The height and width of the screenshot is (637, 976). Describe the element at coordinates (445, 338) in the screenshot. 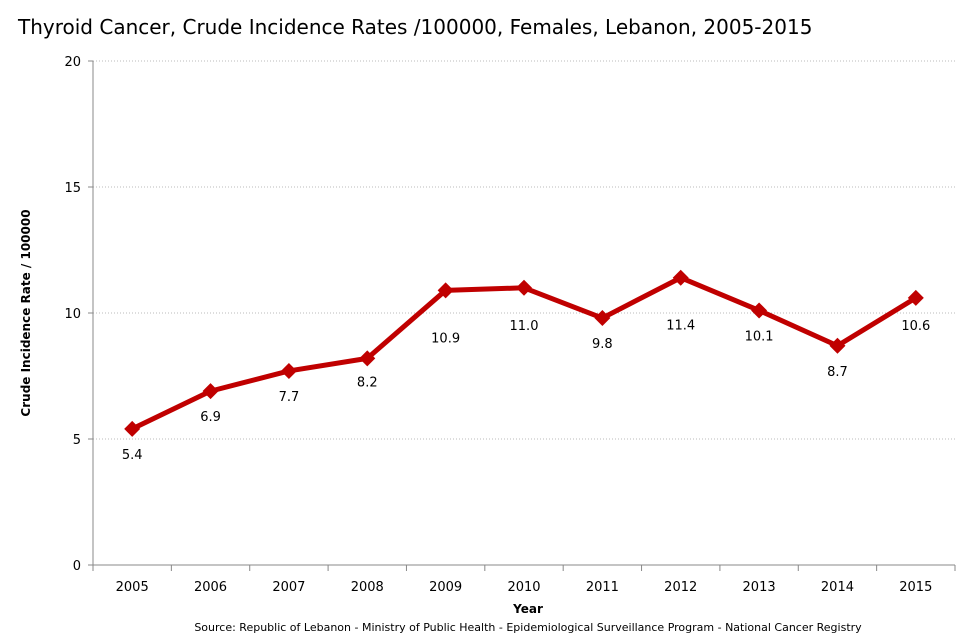

I see `data-label: 10.9` at that location.